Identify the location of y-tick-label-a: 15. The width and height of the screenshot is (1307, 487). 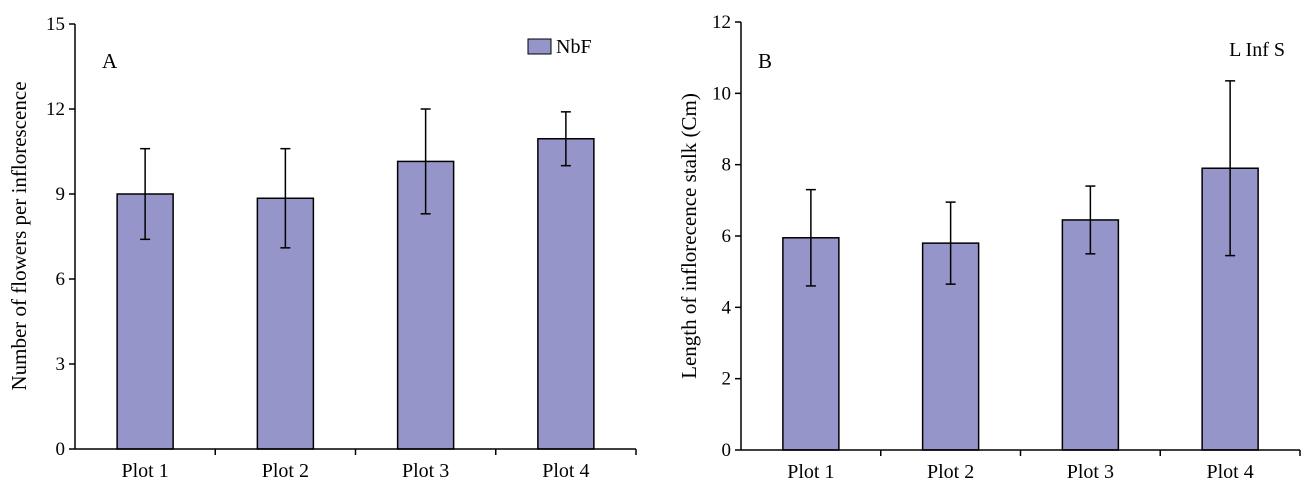
(55, 24).